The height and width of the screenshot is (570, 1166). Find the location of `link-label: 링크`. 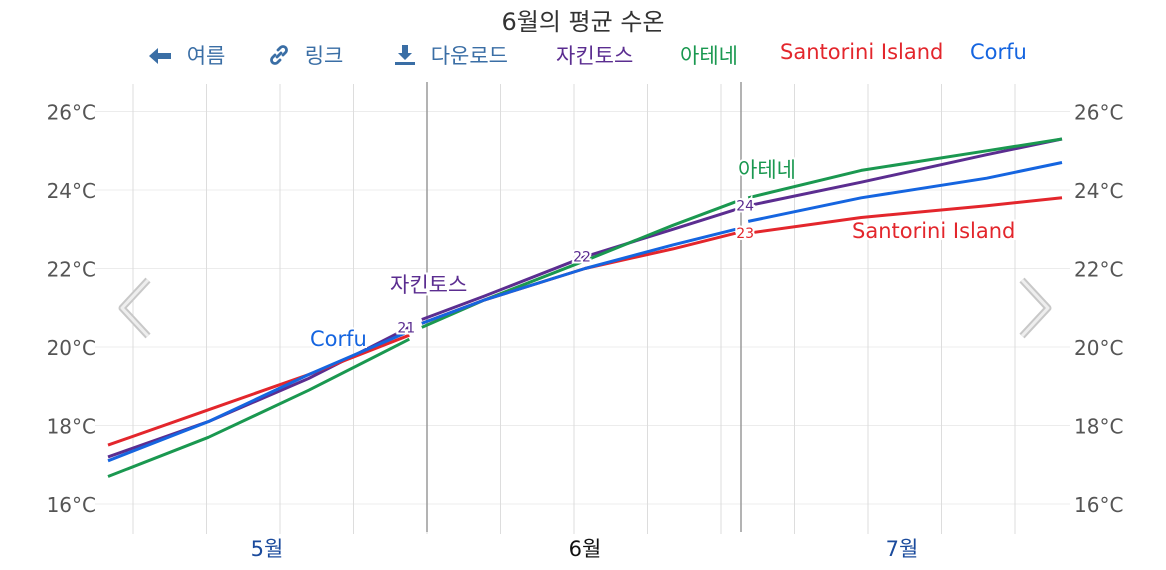

link-label: 링크 is located at coordinates (324, 56).